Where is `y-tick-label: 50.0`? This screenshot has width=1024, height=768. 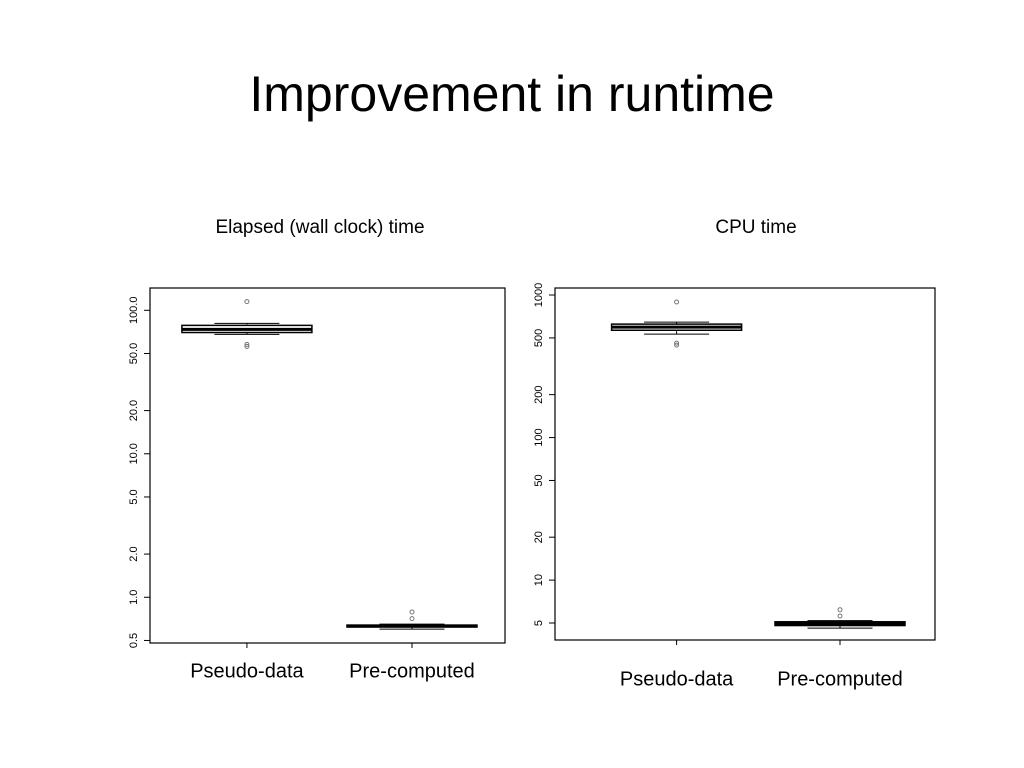 y-tick-label: 50.0 is located at coordinates (134, 353).